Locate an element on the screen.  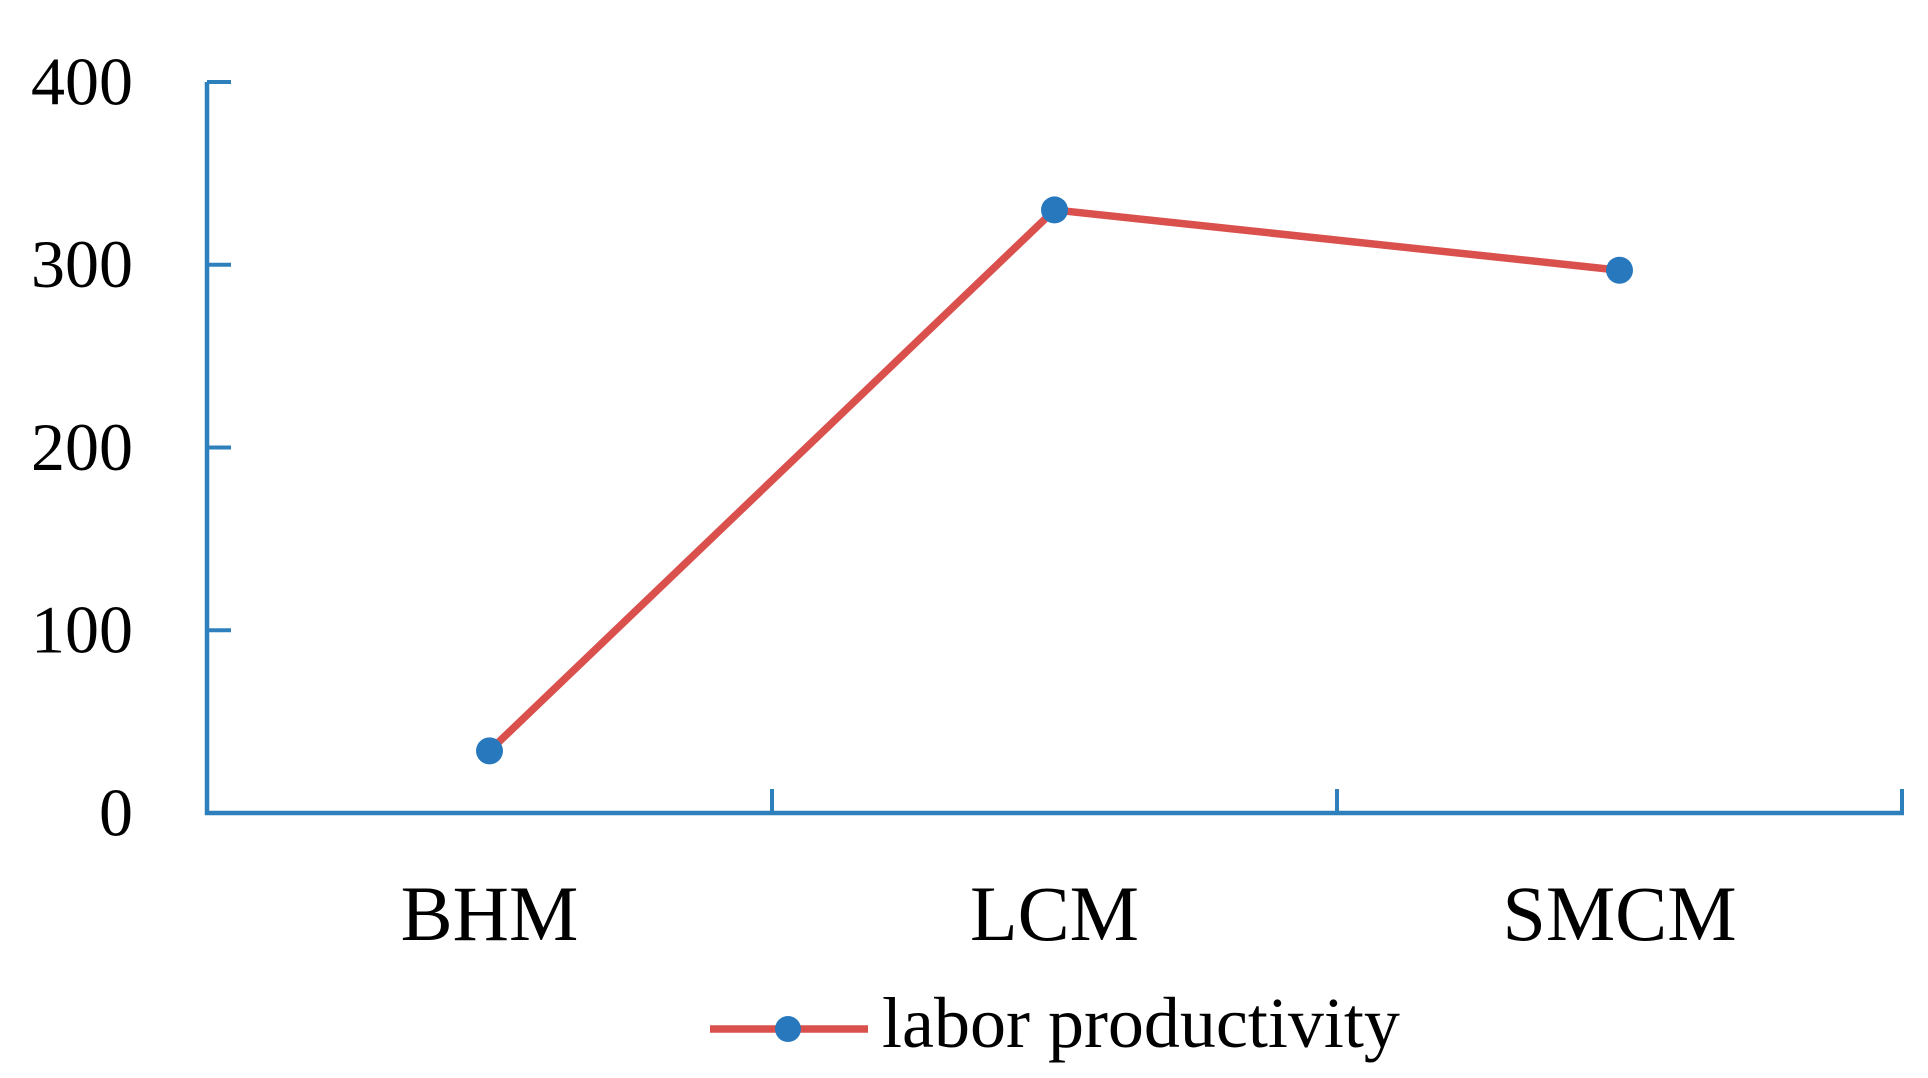
legend-marker-icon is located at coordinates (788, 1029).